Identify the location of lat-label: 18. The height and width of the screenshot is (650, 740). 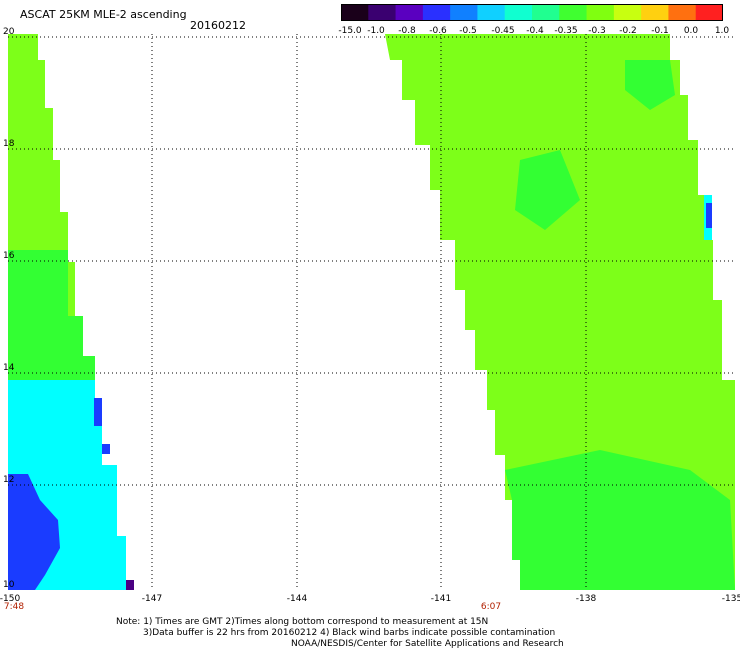
(9, 144).